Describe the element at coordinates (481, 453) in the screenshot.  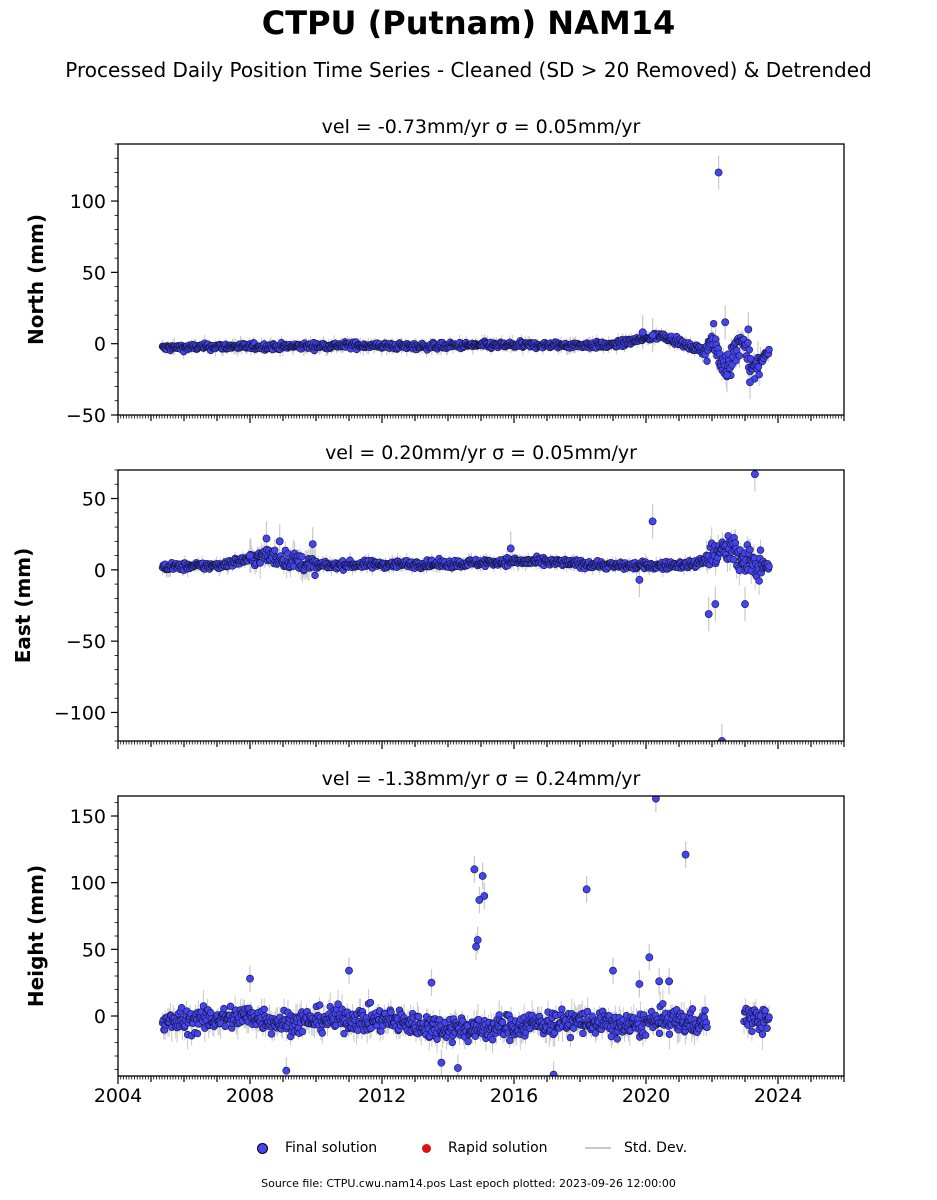
I see `panel-title: vel = 0.20mm/yr σ = 0.05mm/yr` at that location.